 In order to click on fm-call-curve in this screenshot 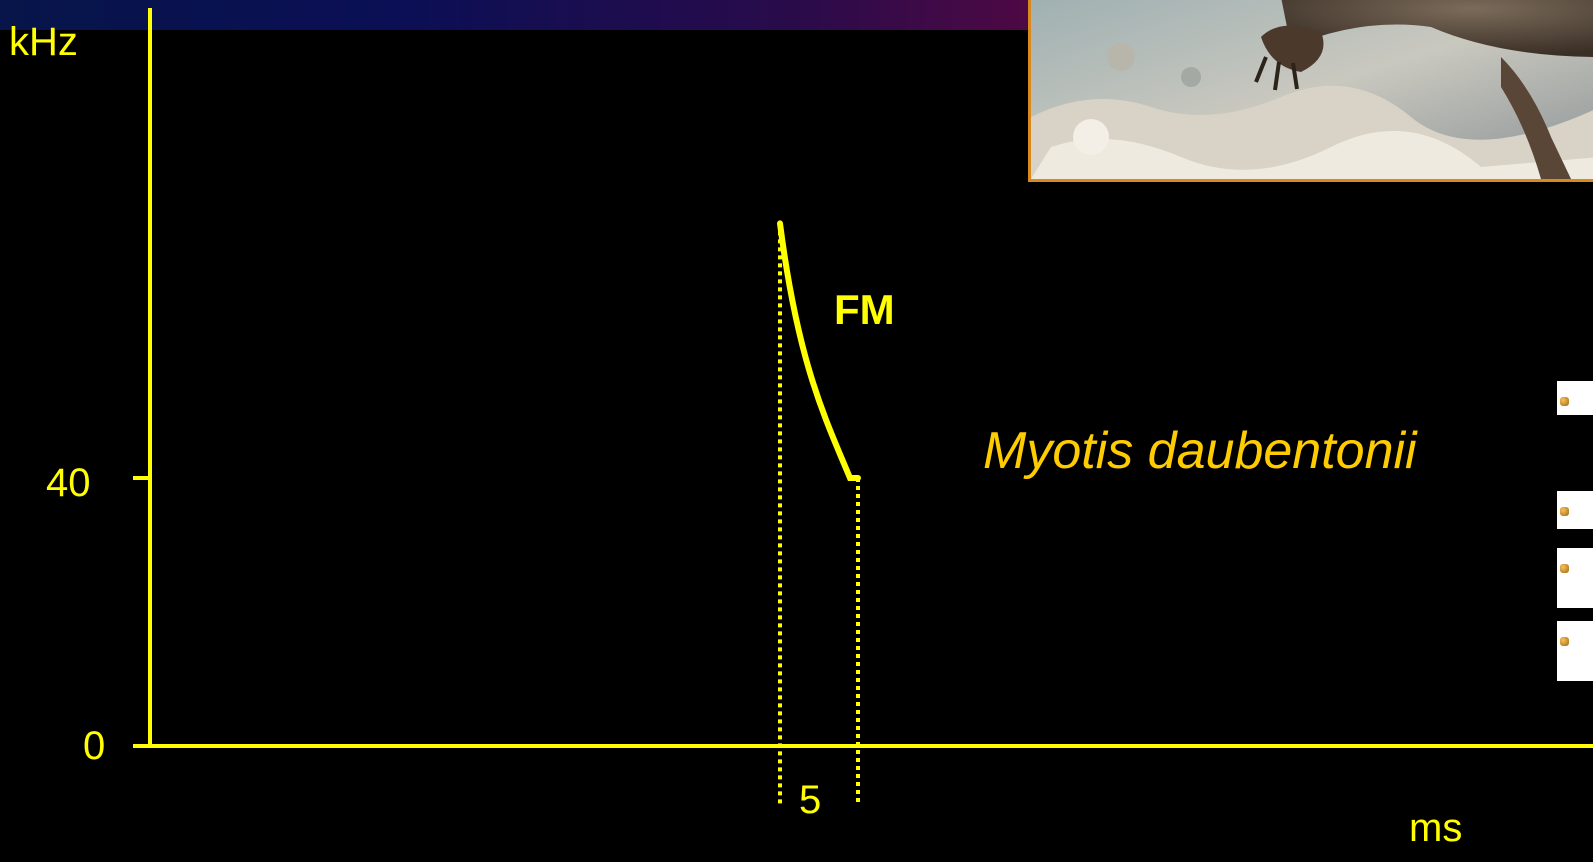, I will do `click(819, 350)`.